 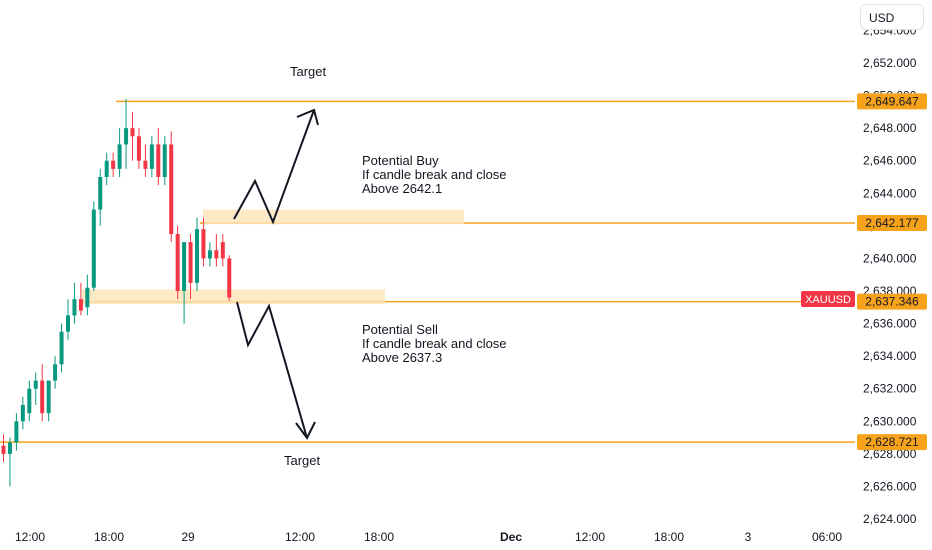 I want to click on currency-label: USD, so click(x=882, y=18).